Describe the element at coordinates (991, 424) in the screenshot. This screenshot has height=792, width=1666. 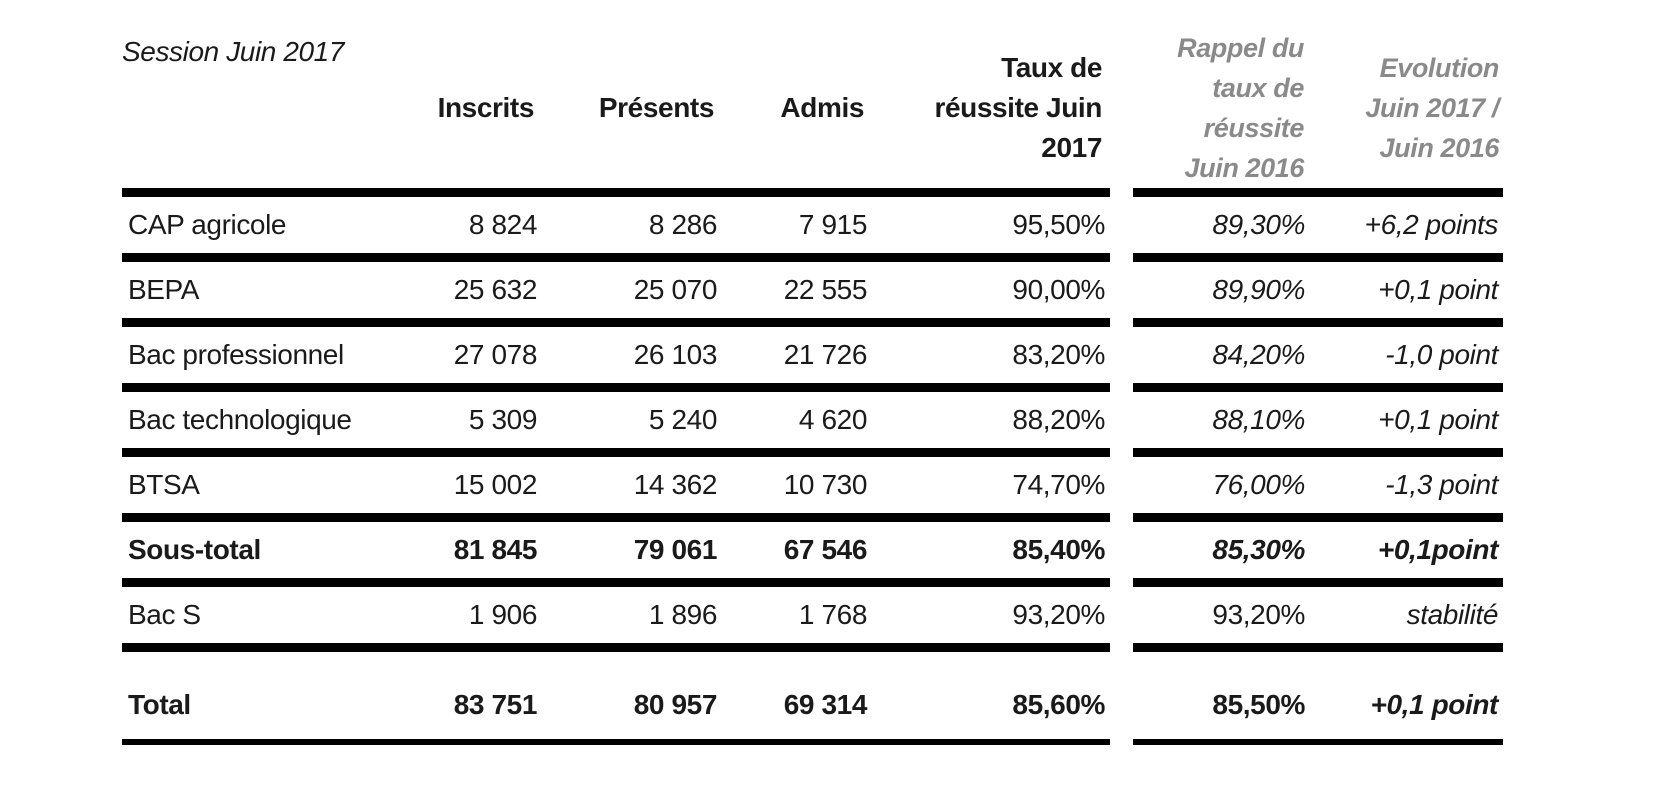
I see `cell-taux-2017: 88,20%` at that location.